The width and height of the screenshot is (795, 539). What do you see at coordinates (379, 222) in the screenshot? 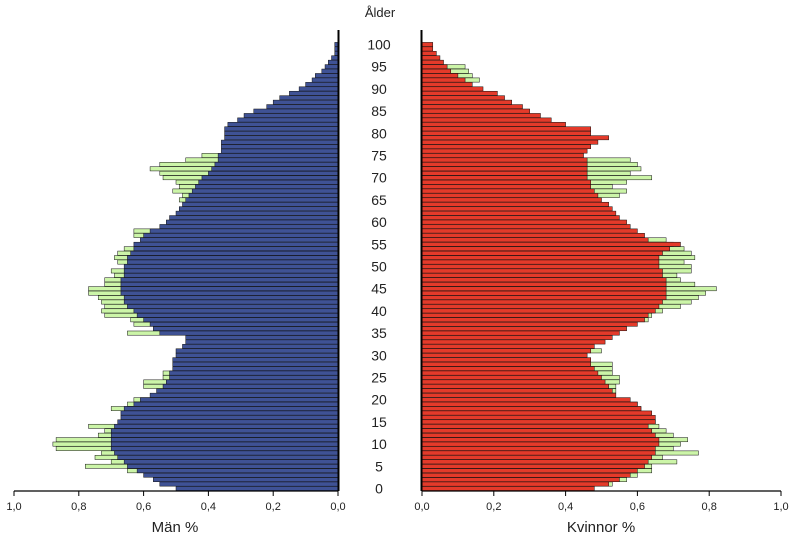
I see `age-tick-60: 60` at bounding box center [379, 222].